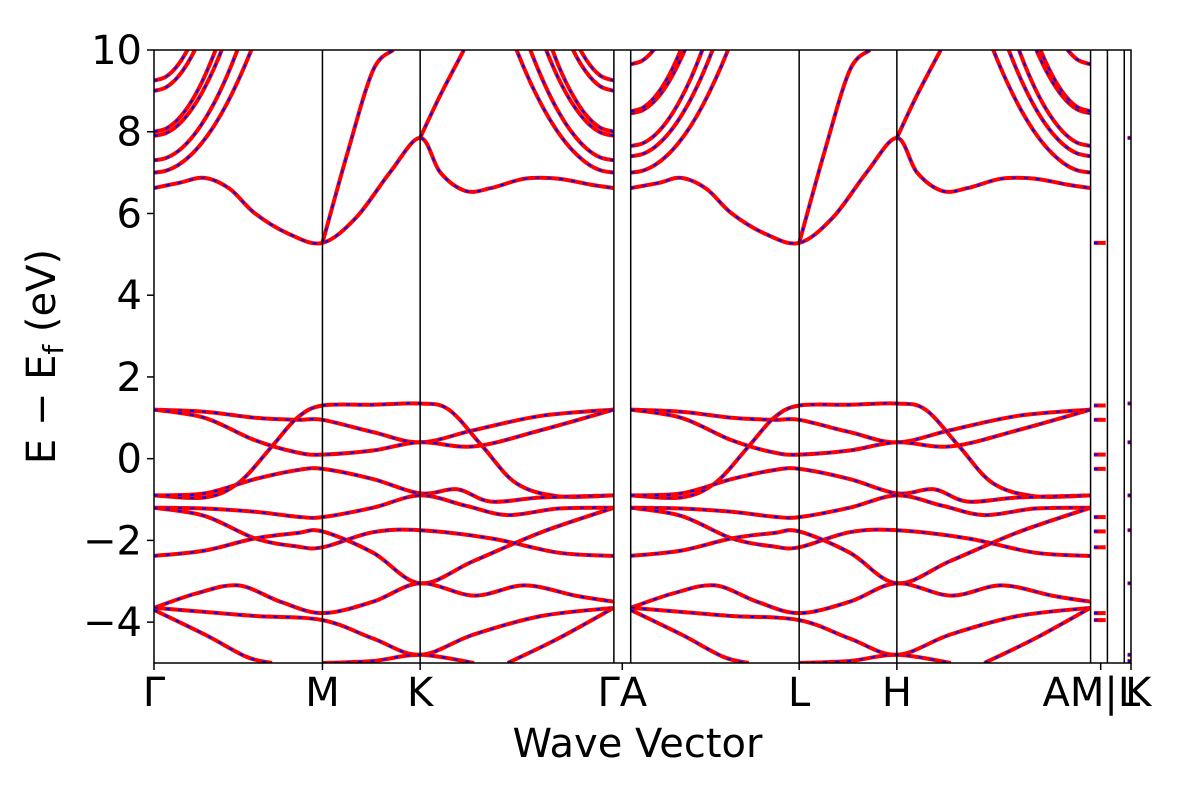  What do you see at coordinates (154, 693) in the screenshot?
I see `x-tick-label: Γ` at bounding box center [154, 693].